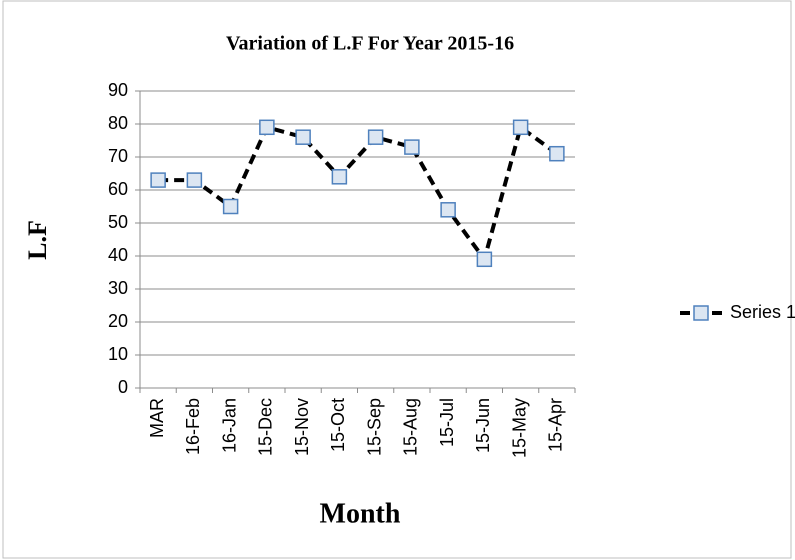  What do you see at coordinates (370, 44) in the screenshot?
I see `chart-title: Variation of L.F For Year 2015-16` at bounding box center [370, 44].